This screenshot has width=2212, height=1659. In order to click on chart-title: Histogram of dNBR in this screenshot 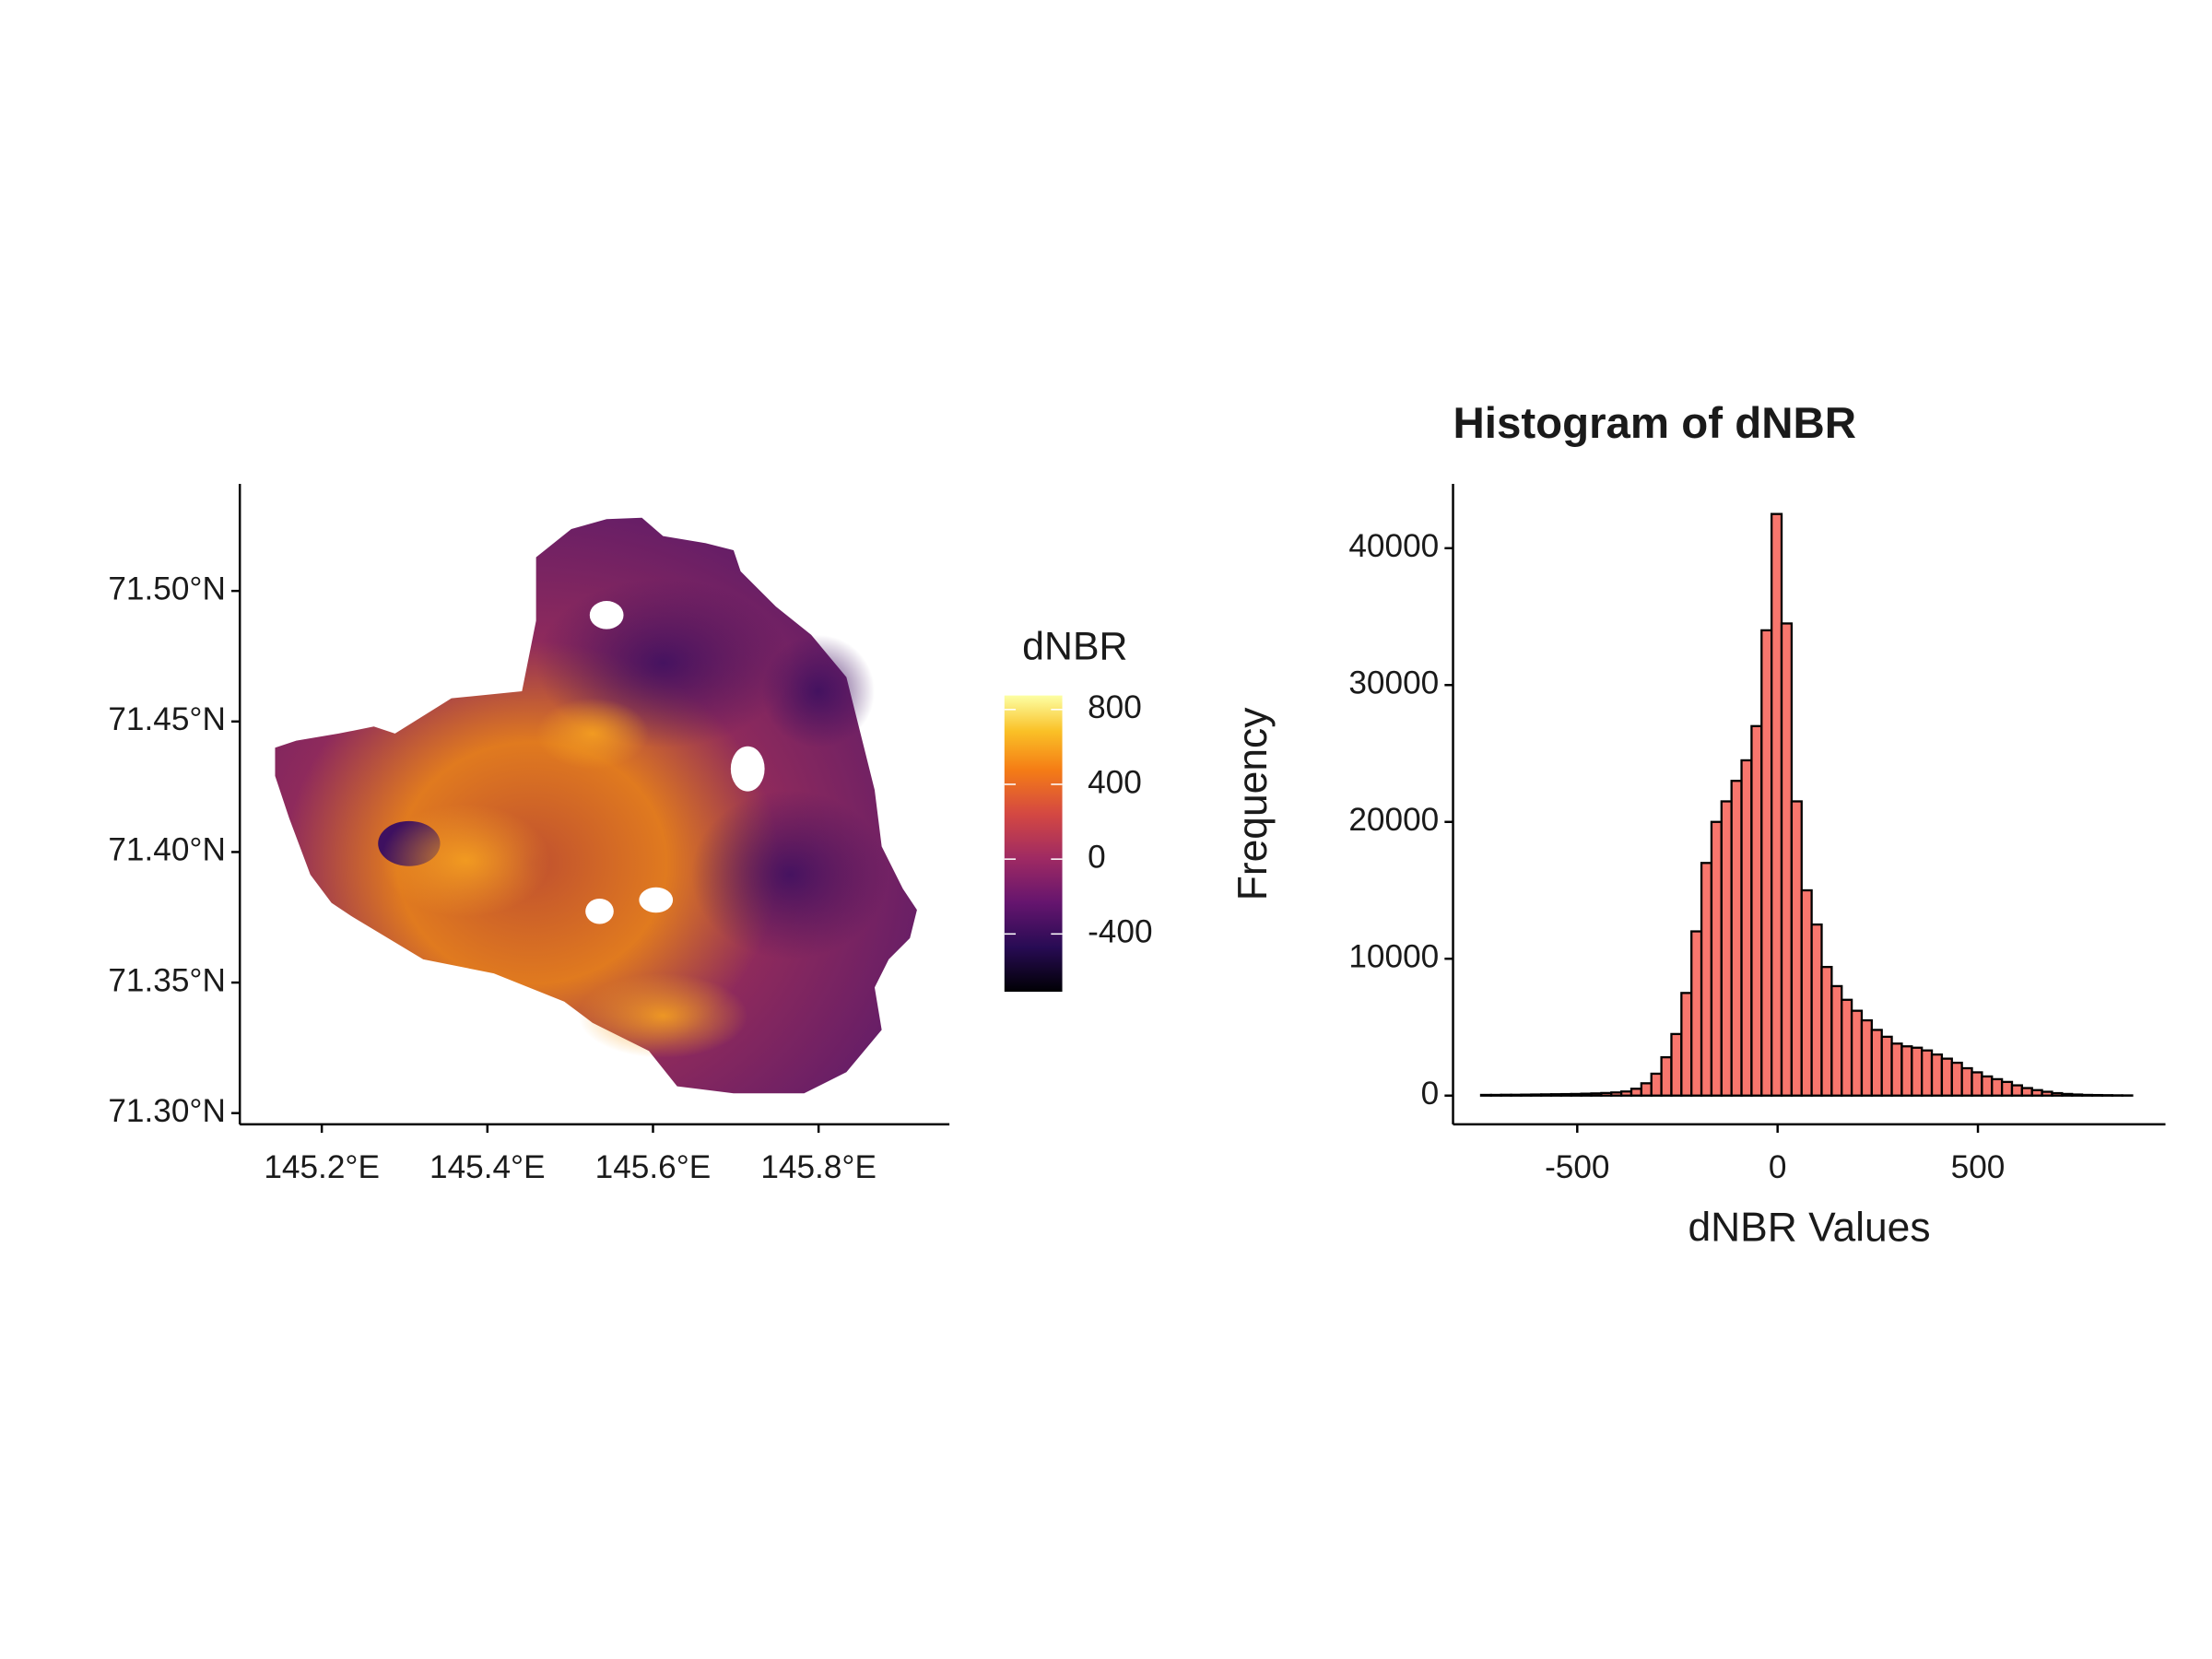, I will do `click(1654, 423)`.